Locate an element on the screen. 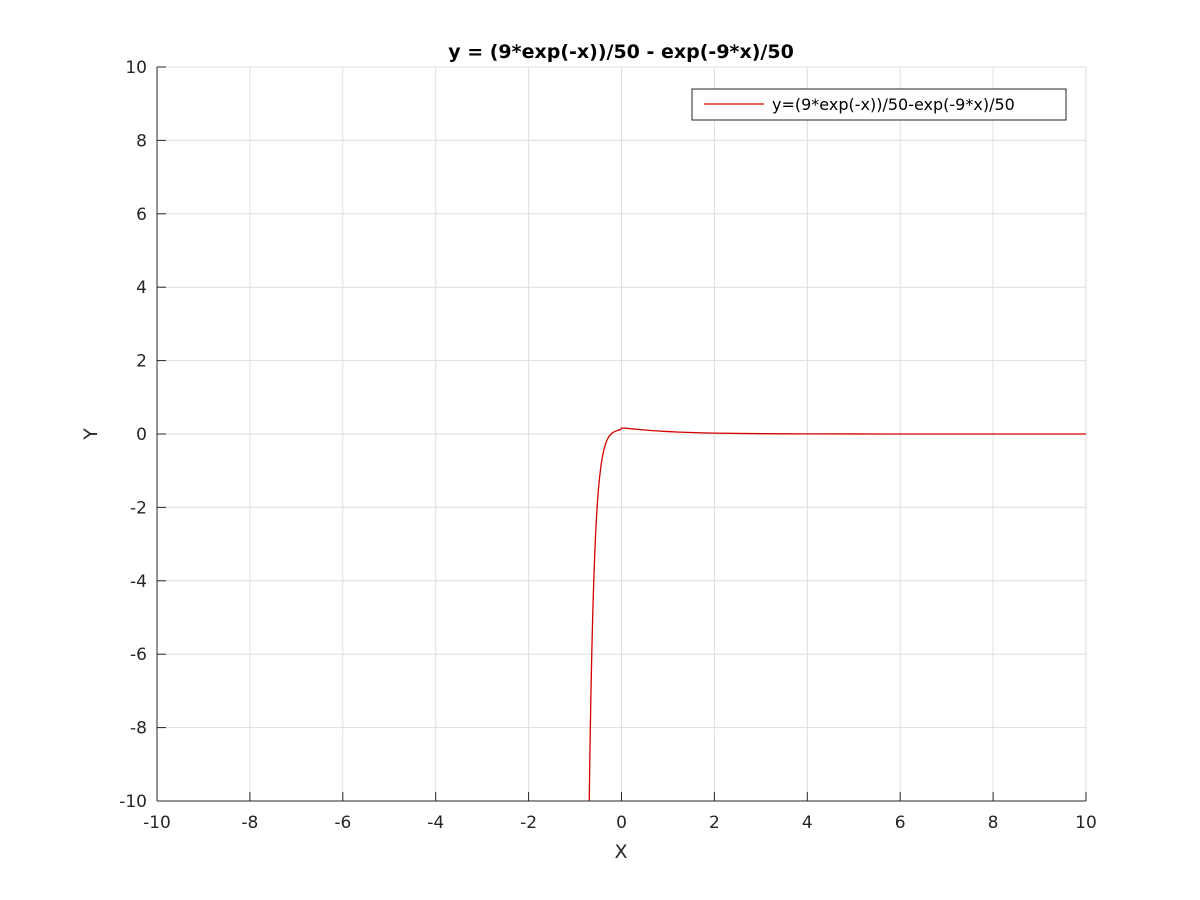 The image size is (1200, 900). x-tick-label: -6 is located at coordinates (342, 823).